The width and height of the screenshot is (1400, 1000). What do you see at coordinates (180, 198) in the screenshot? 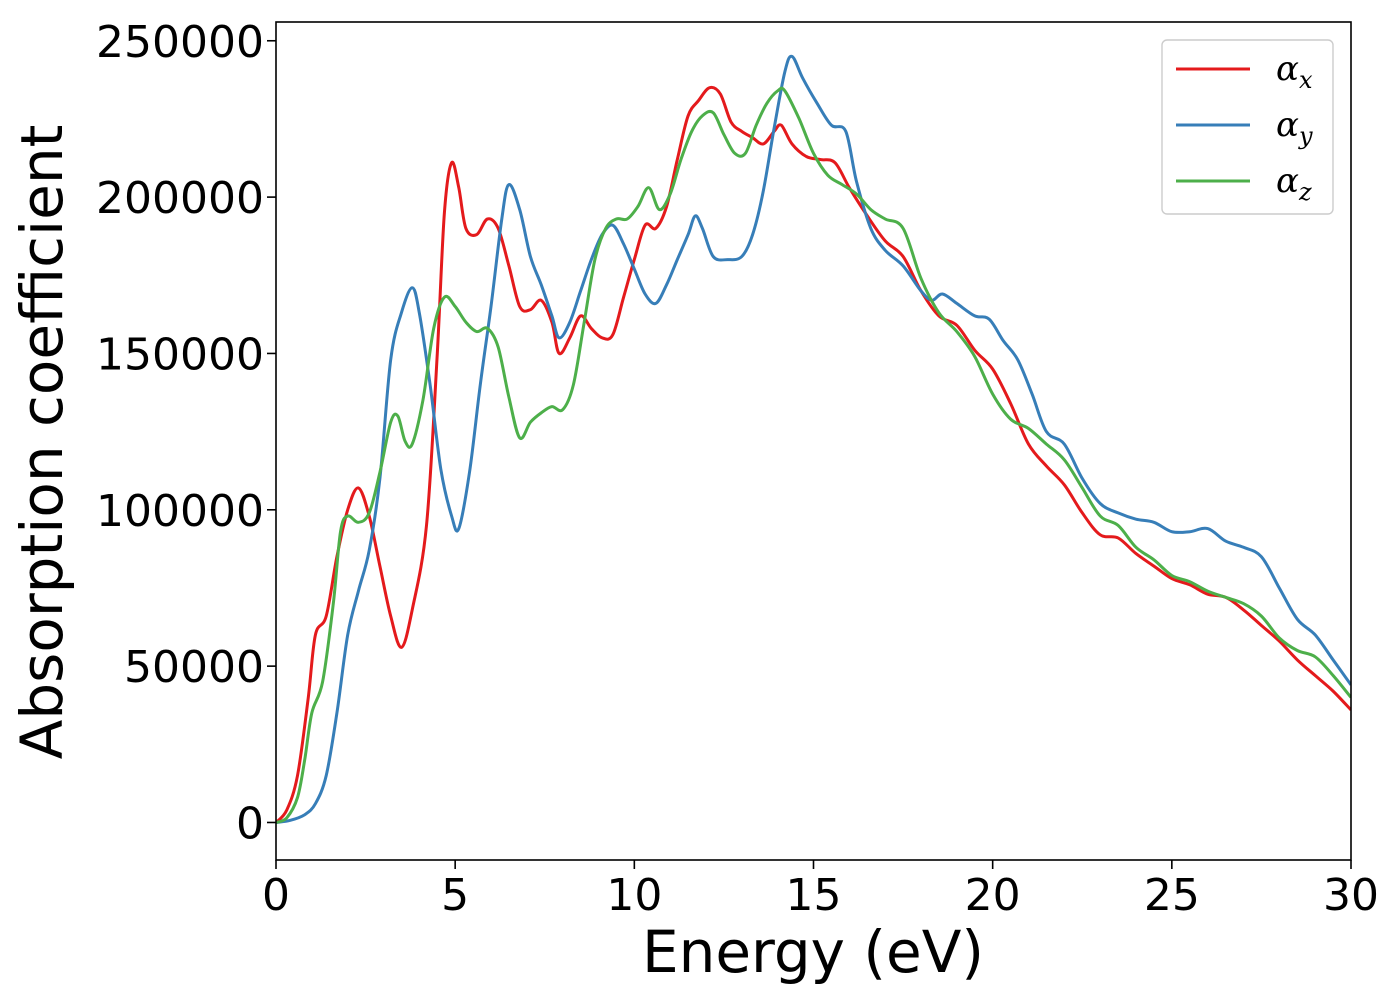
I see `y-tick-label: 200000` at bounding box center [180, 198].